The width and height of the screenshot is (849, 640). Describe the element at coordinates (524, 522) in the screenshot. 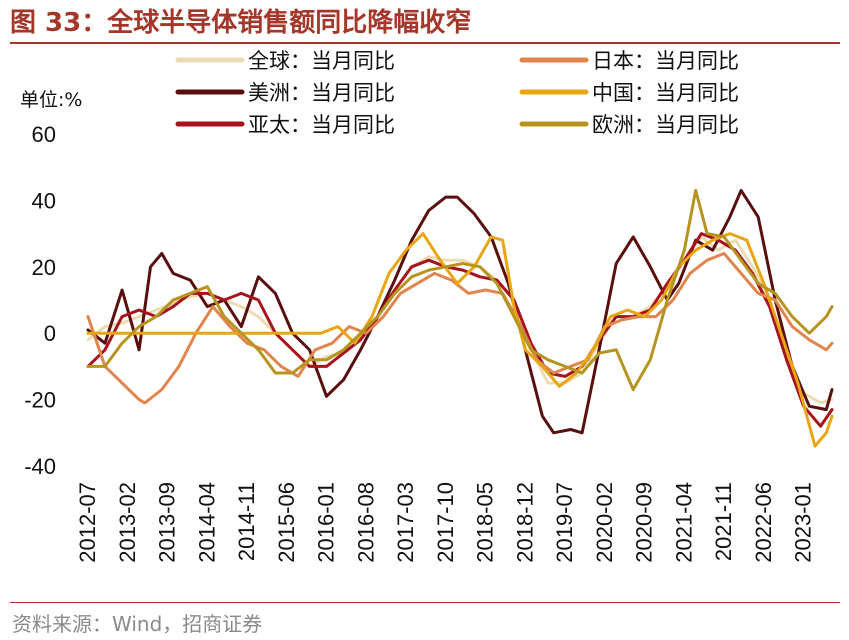

I see `x-tick-label: 2018-12` at that location.